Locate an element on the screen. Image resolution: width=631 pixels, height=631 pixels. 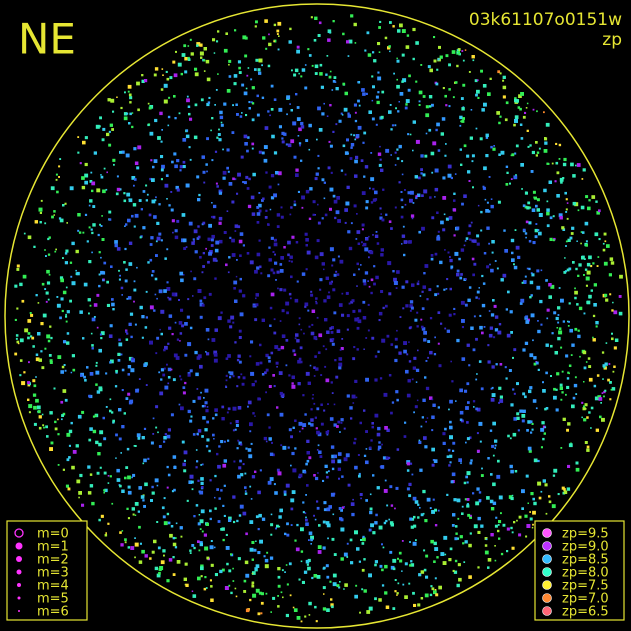
zp-legend-label: zp=8.0 is located at coordinates (585, 573).